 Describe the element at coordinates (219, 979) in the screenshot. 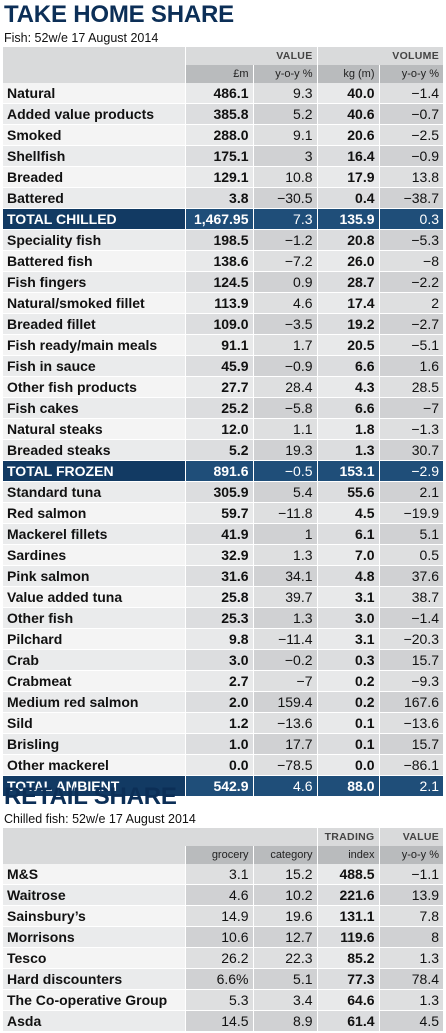

I see `grocery-cell: 6.6%` at that location.